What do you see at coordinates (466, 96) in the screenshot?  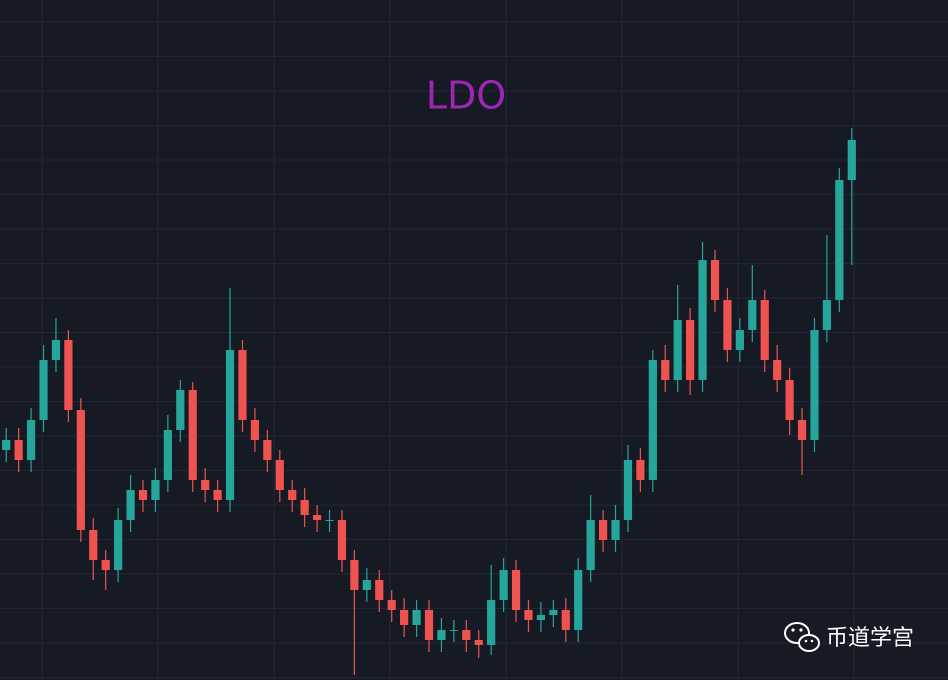 I see `chart-title: LDO` at bounding box center [466, 96].